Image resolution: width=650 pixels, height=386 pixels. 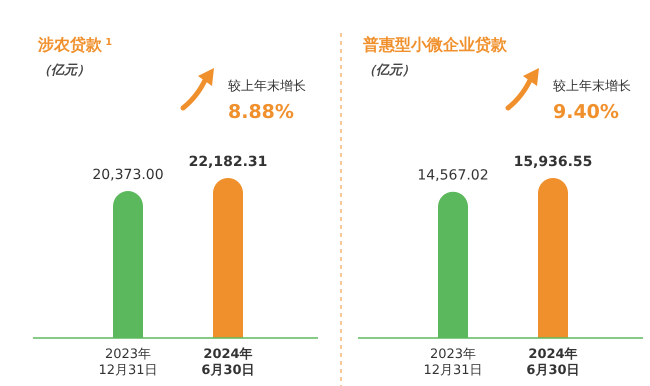 I want to click on data-label: 22,182.31, so click(x=228, y=162).